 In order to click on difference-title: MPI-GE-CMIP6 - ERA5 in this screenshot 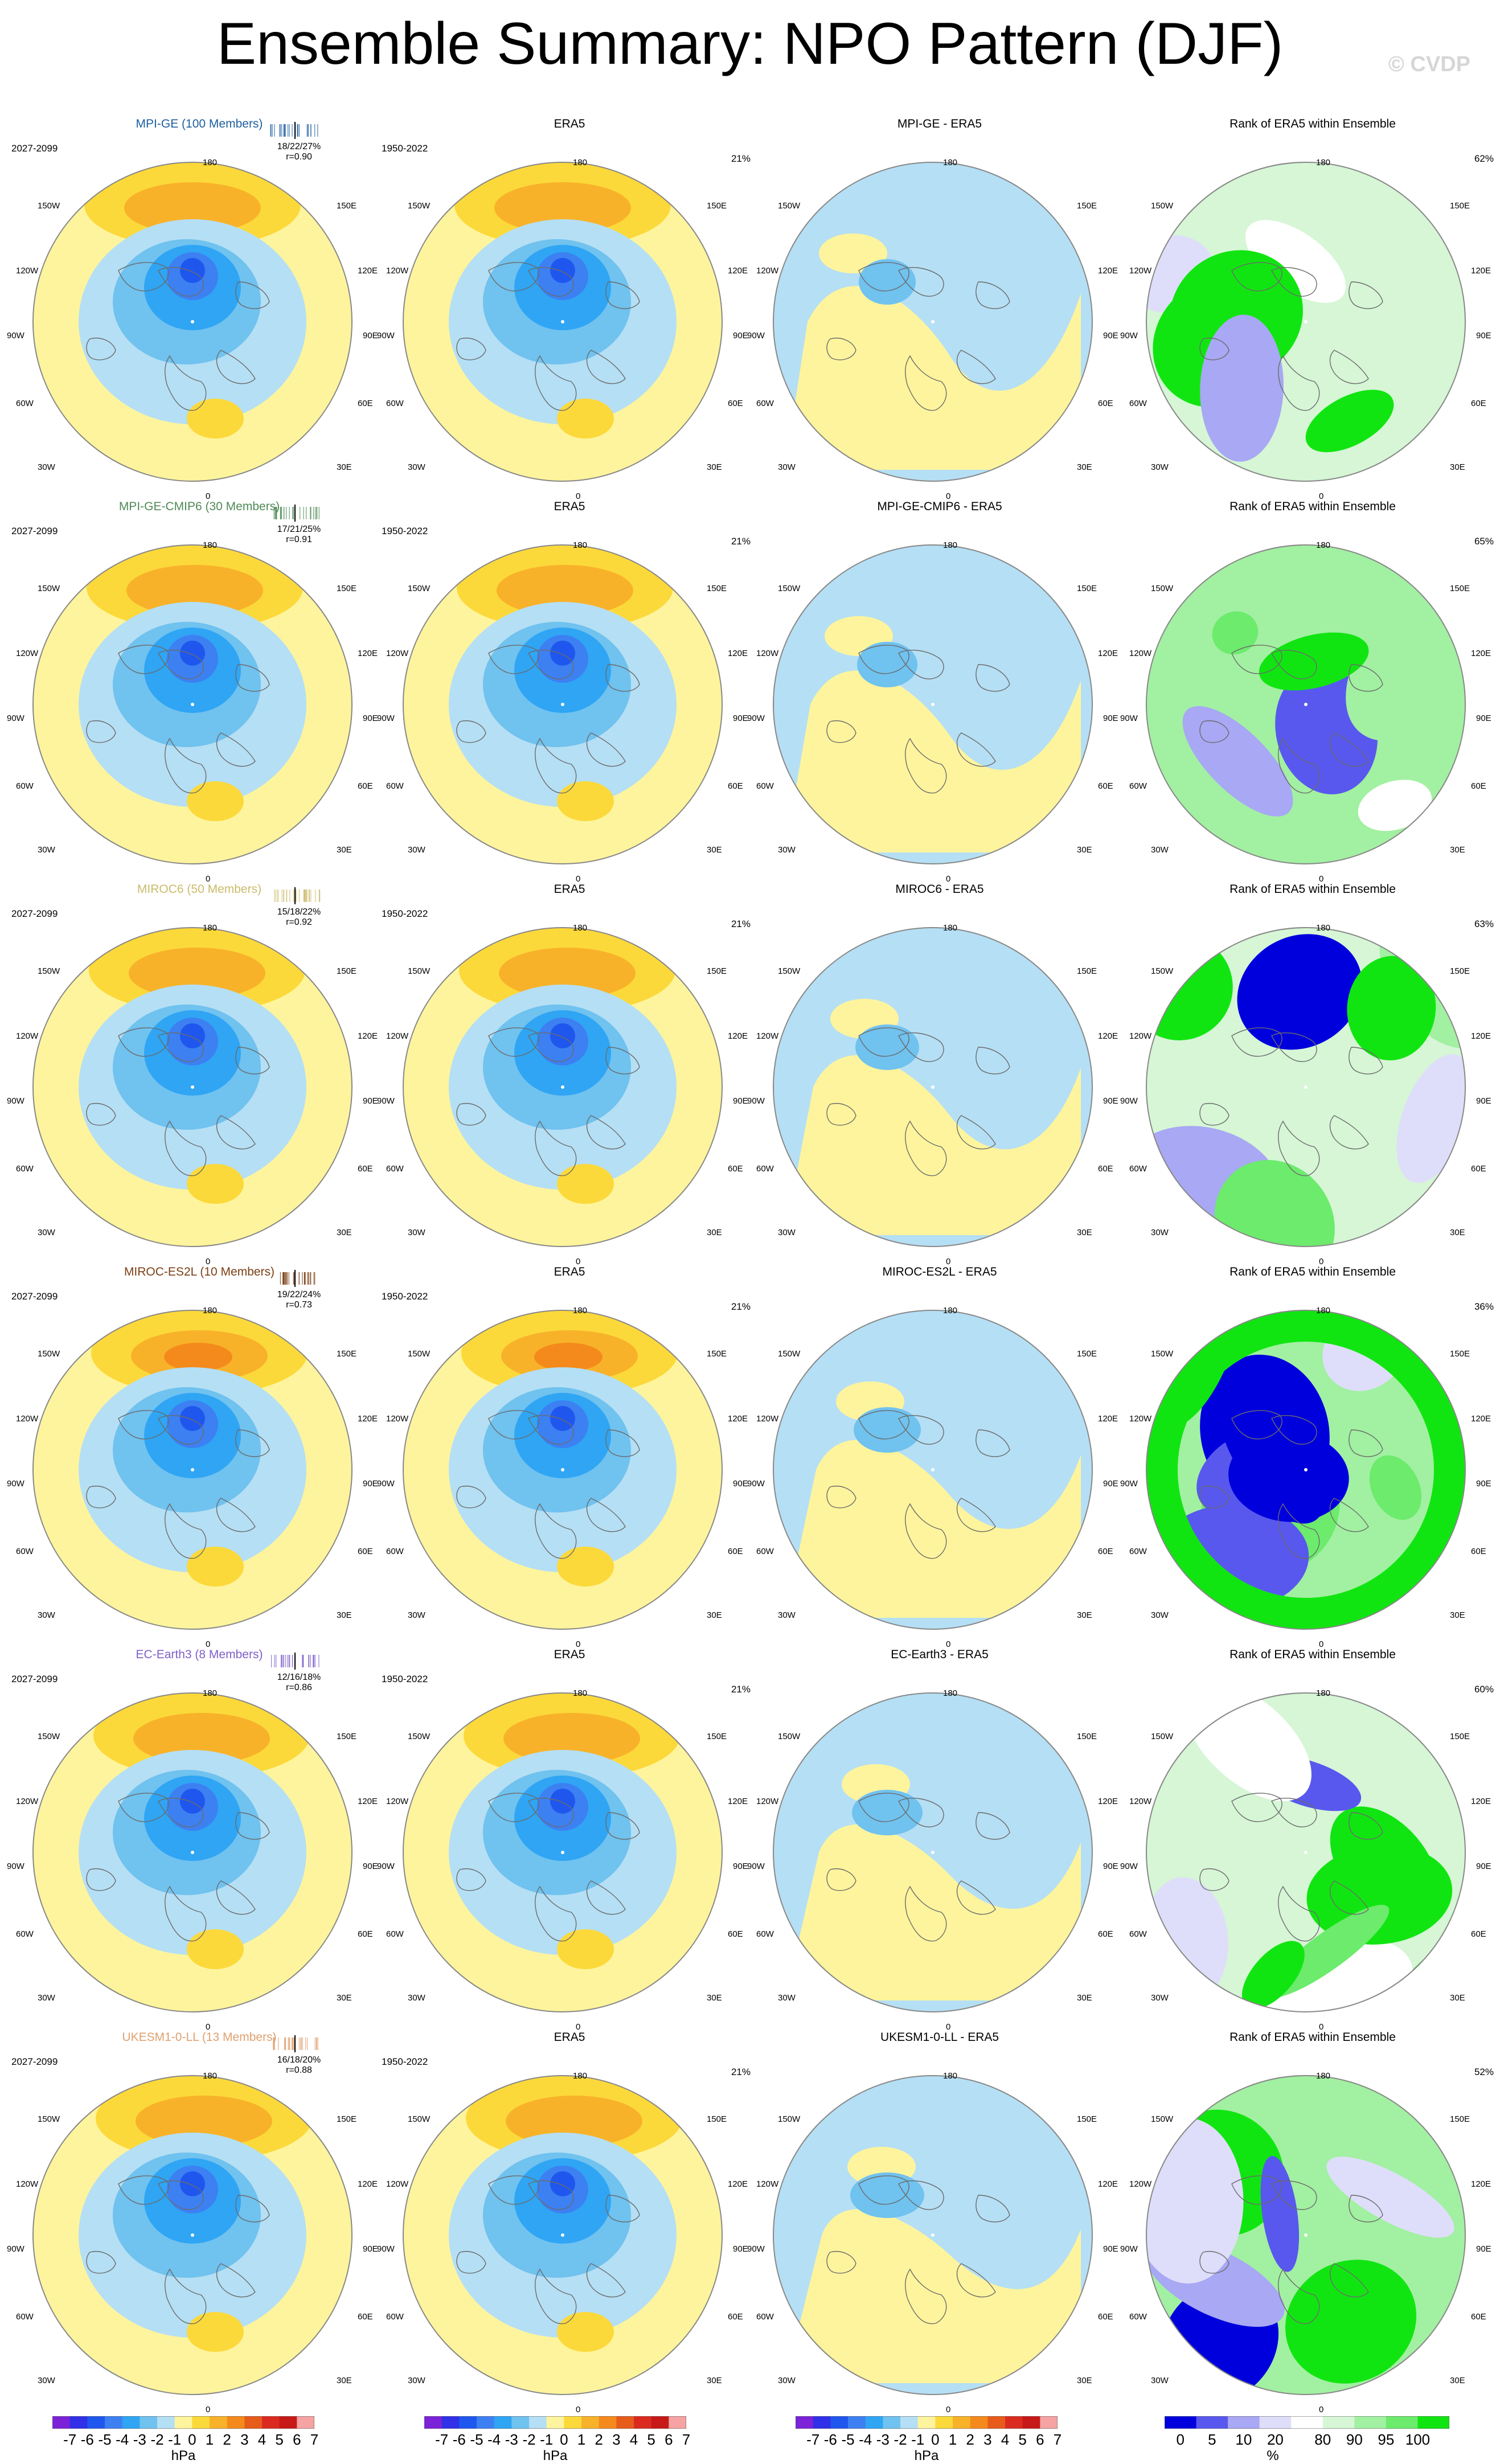, I will do `click(939, 507)`.